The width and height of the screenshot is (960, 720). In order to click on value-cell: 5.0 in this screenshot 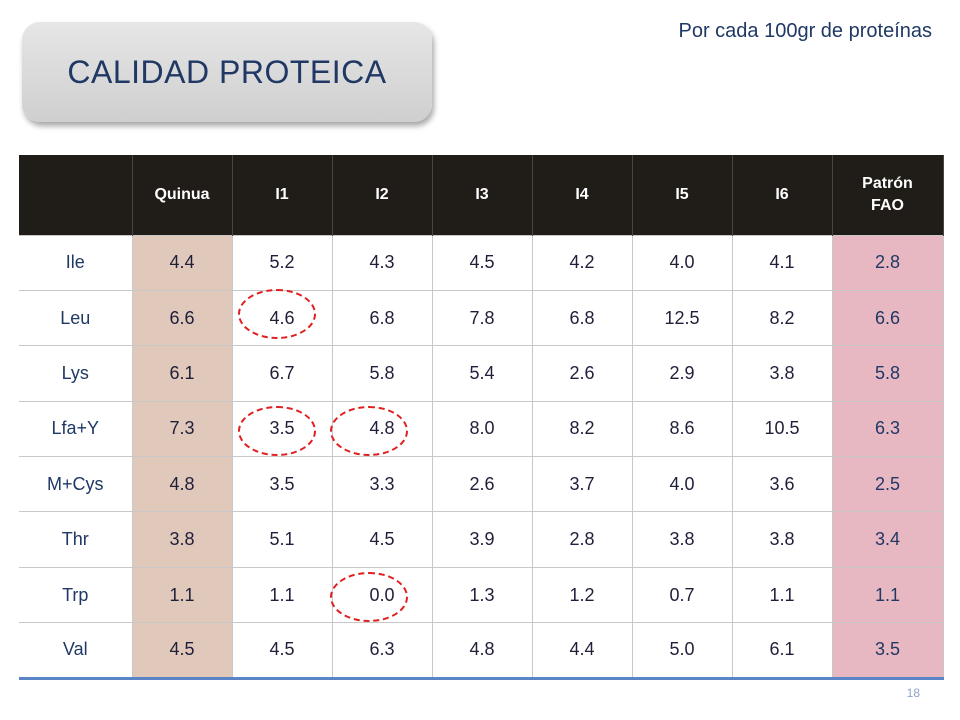, I will do `click(682, 651)`.